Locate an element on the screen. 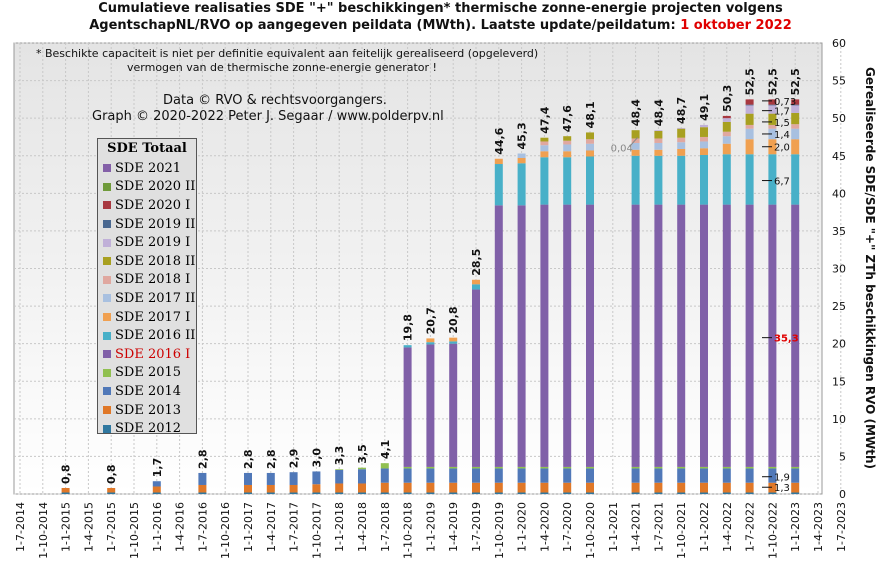 This screenshot has width=881, height=561. bar-total-label: 19,8 is located at coordinates (408, 327).